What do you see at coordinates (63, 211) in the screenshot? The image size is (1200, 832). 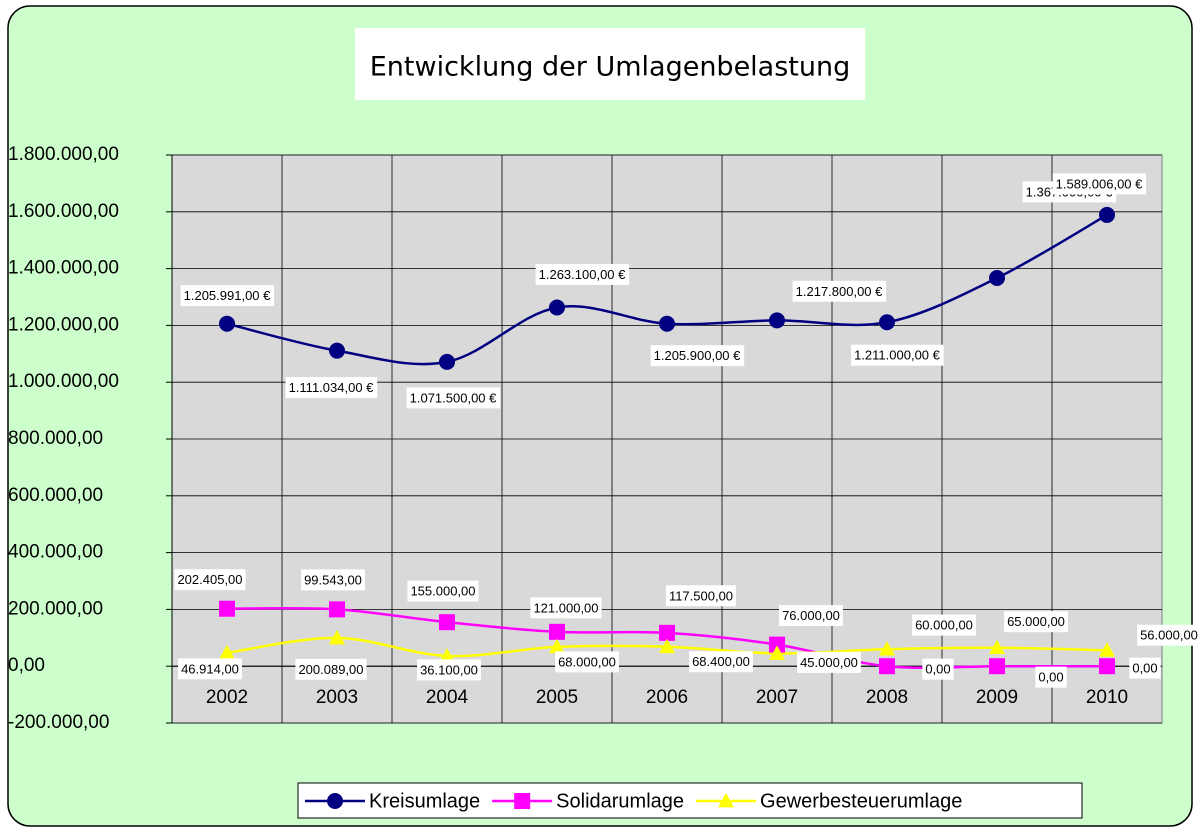 I see `y-tick-label: 1.600.000,00` at bounding box center [63, 211].